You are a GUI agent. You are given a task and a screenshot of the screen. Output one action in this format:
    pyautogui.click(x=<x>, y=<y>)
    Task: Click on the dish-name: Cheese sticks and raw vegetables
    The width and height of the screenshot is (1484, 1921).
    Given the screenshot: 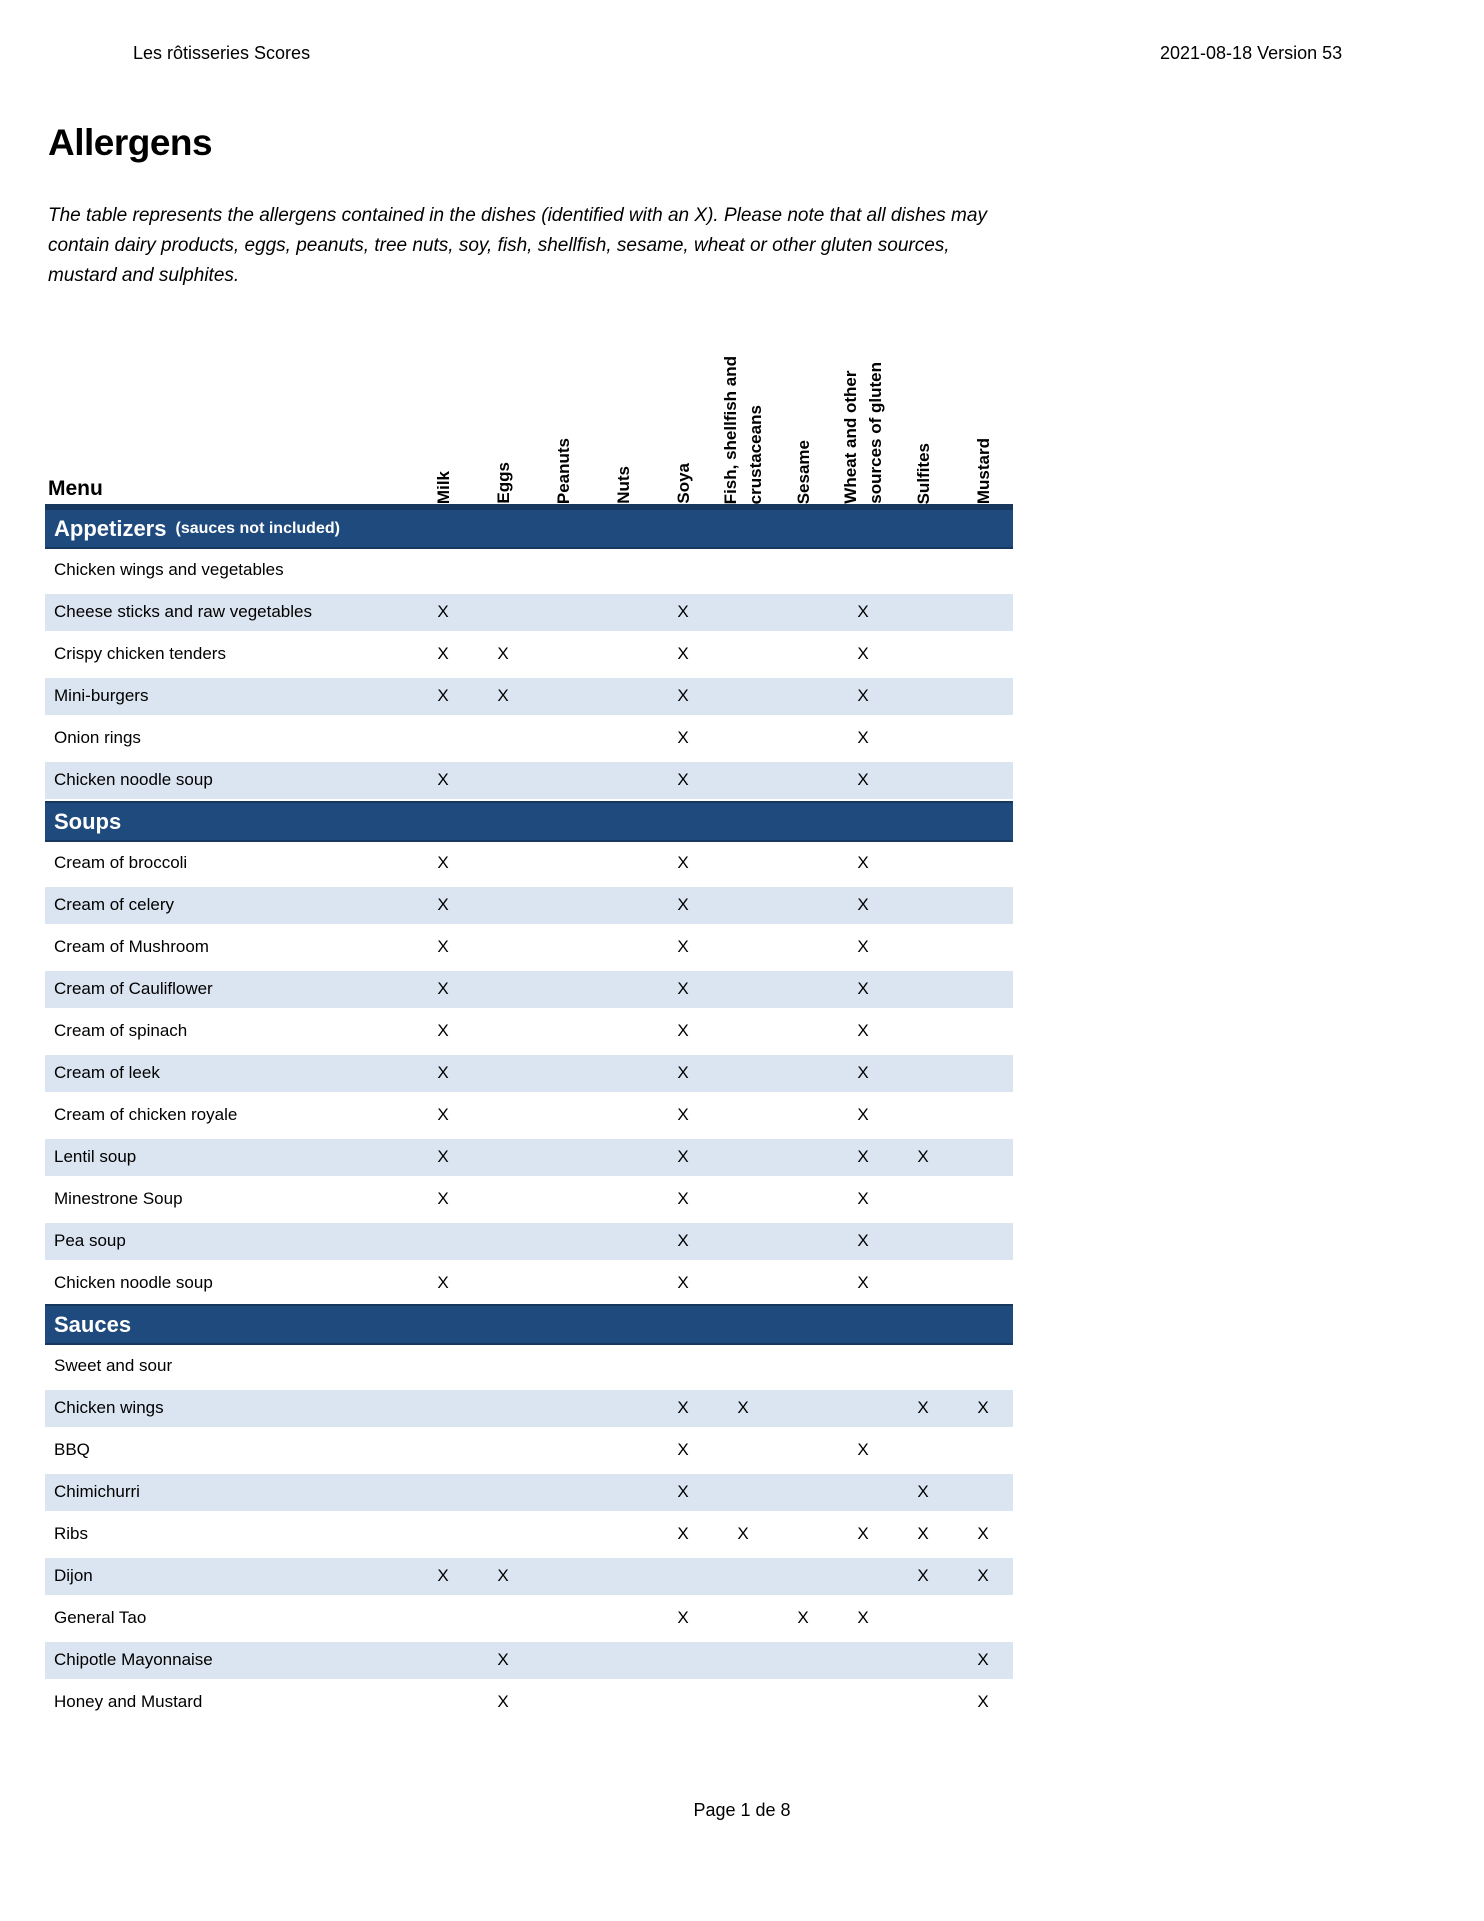 What is the action you would take?
    pyautogui.click(x=183, y=611)
    